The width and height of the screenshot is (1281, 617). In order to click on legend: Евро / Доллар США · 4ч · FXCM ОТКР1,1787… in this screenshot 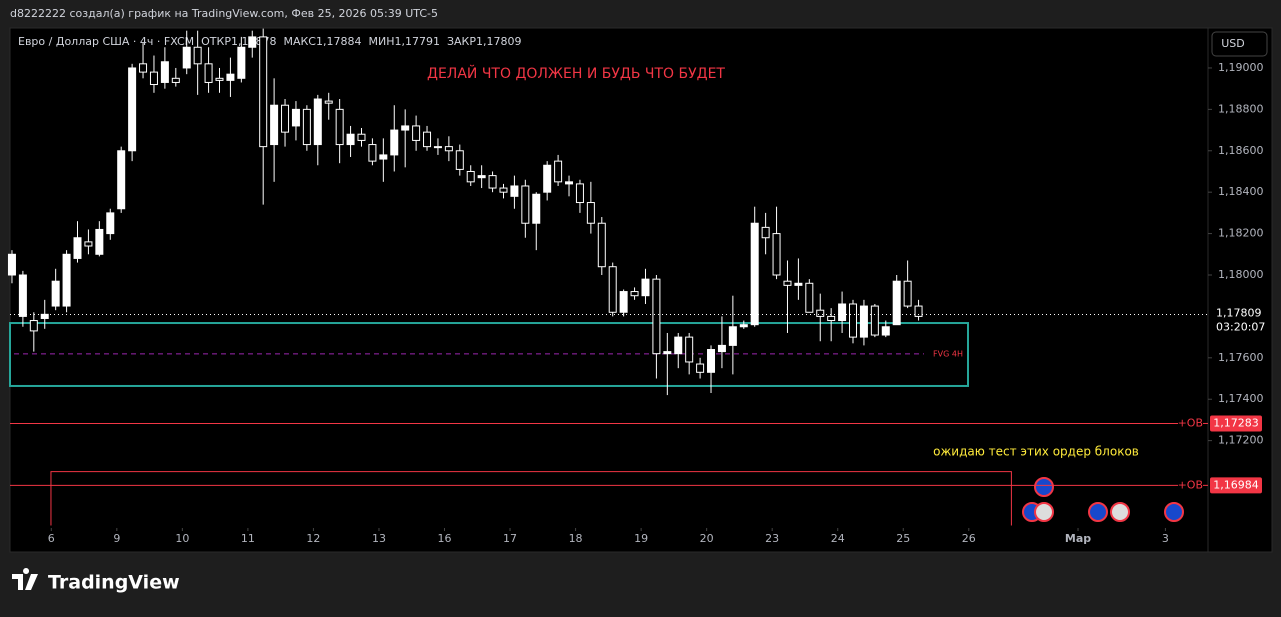, I will do `click(270, 41)`.